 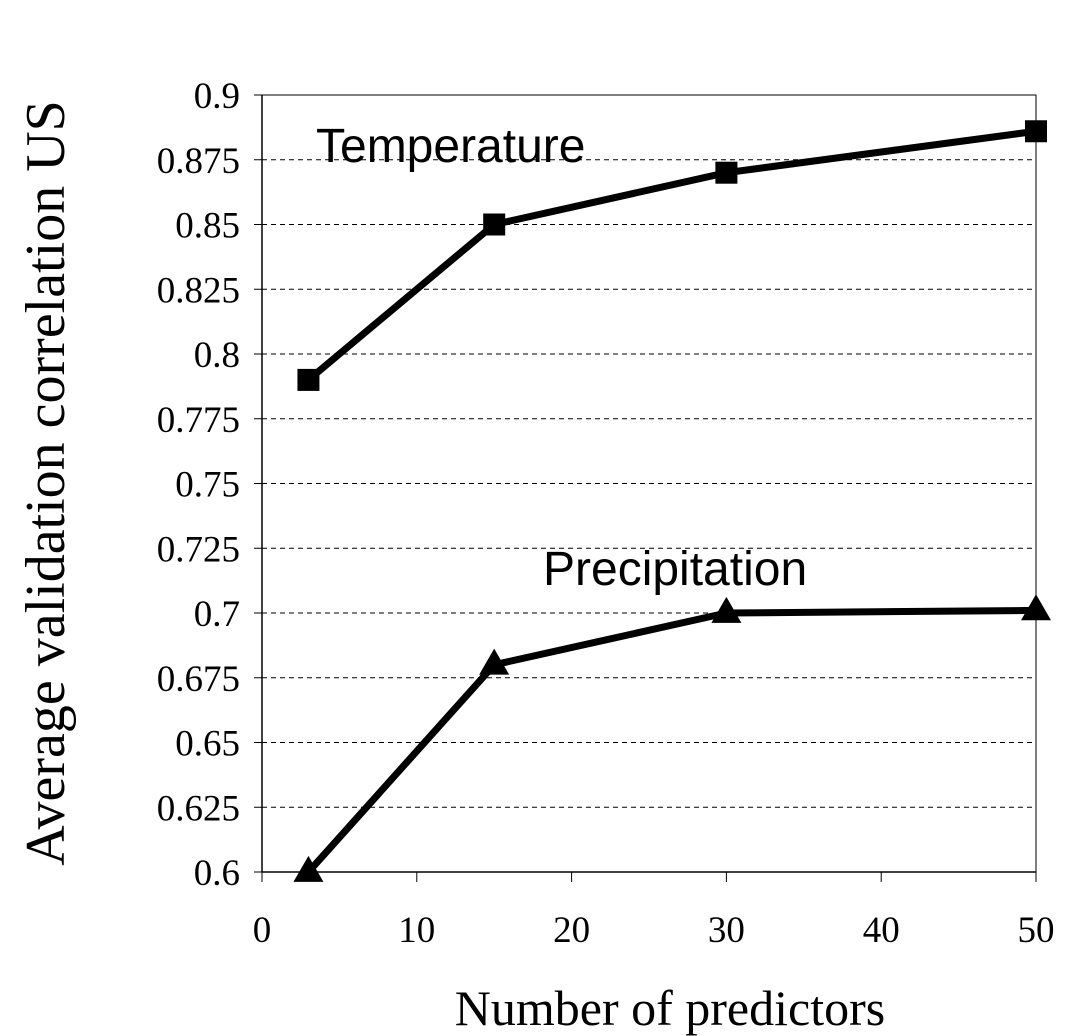 I want to click on x-tick-label: 40, so click(x=881, y=930).